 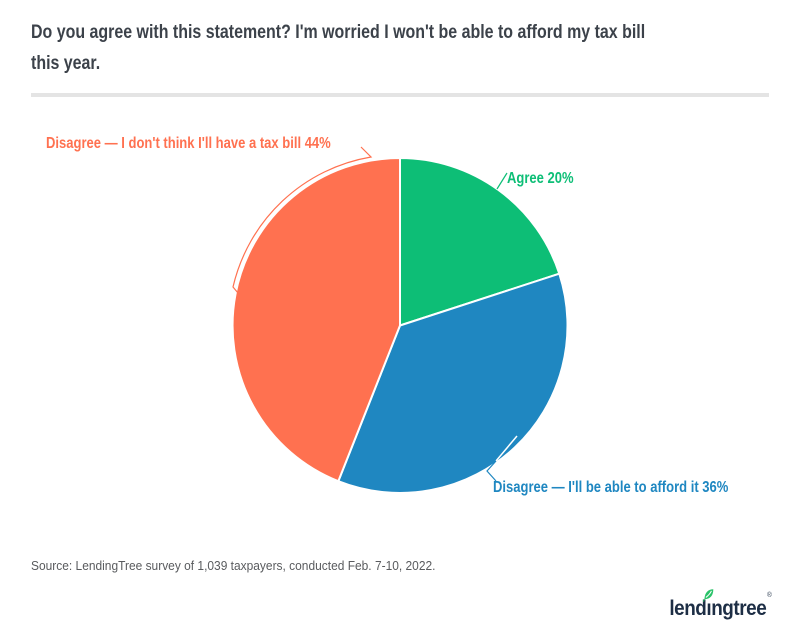 I want to click on pie-slice-agree, so click(x=480, y=242).